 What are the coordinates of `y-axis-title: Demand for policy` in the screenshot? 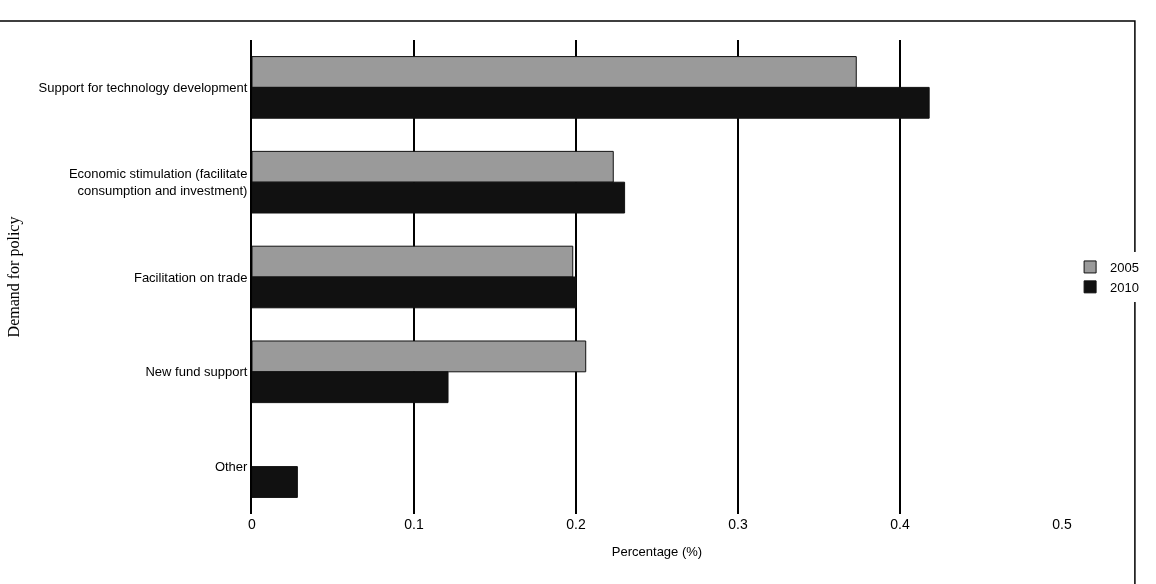 It's located at (13, 277).